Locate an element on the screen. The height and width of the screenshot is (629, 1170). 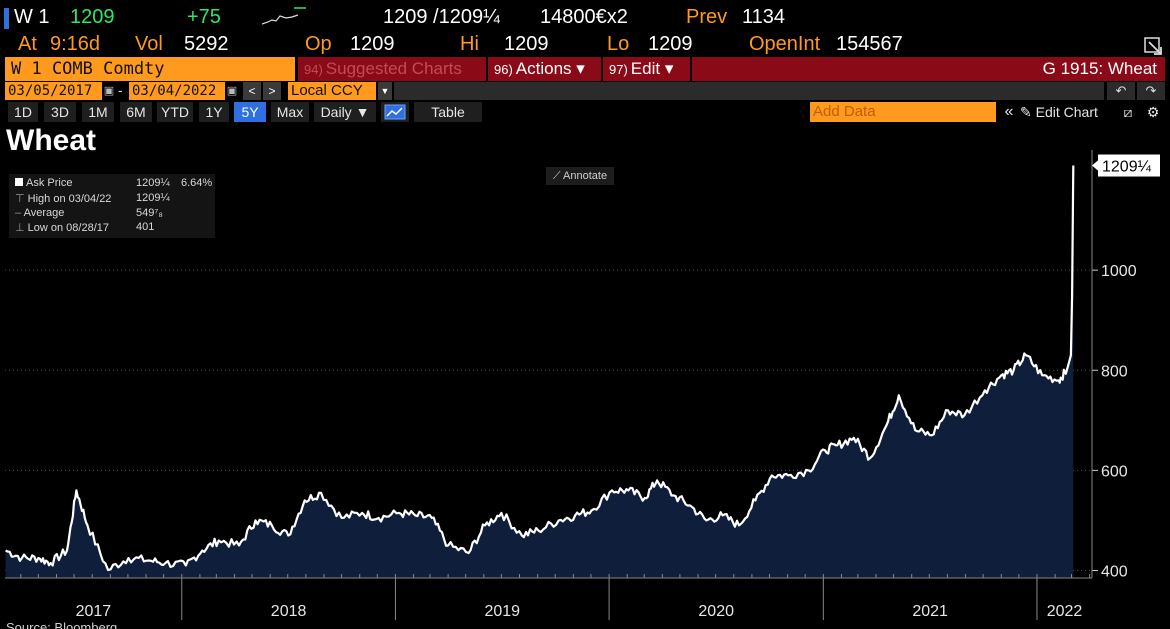
openint-value: 154567 is located at coordinates (869, 44).